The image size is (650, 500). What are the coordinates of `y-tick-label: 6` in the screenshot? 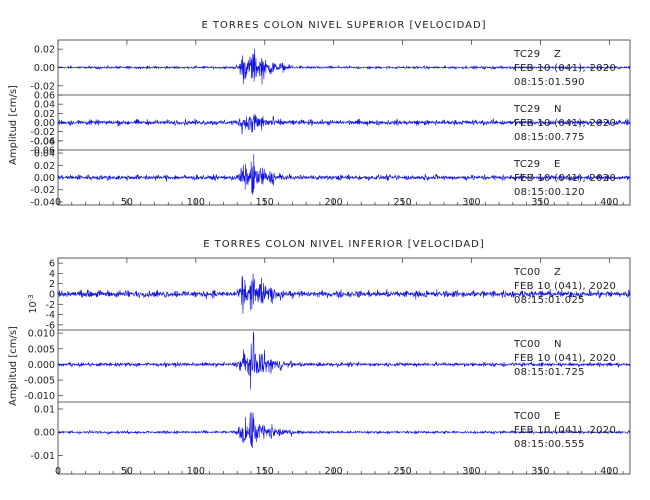 It's located at (52, 264).